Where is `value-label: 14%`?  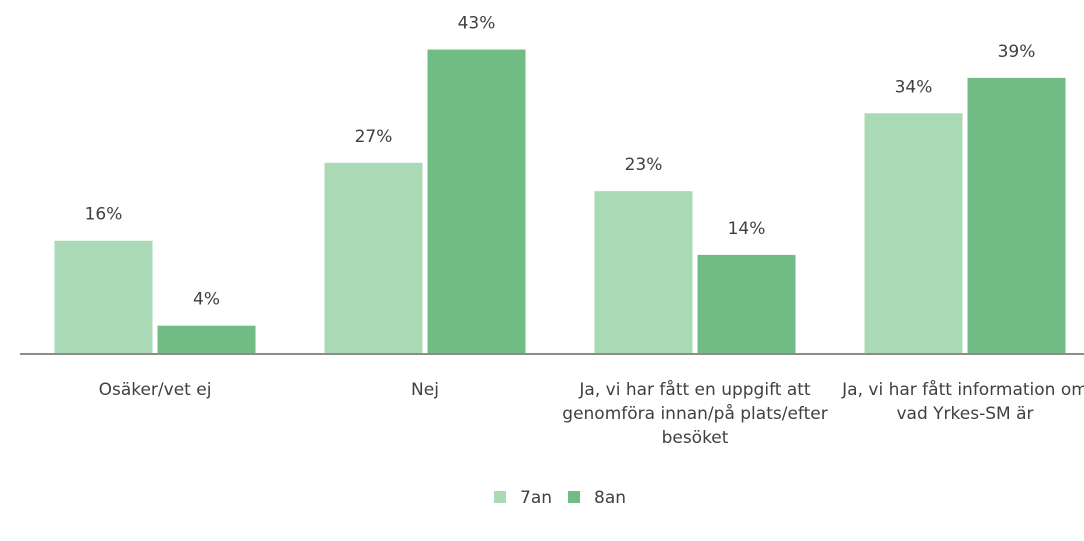 value-label: 14% is located at coordinates (747, 229).